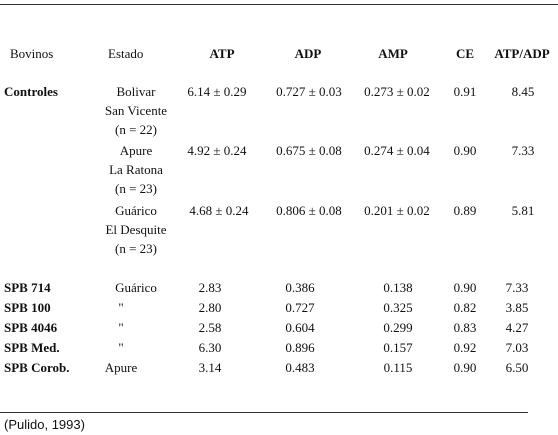 The image size is (558, 435). Describe the element at coordinates (397, 91) in the screenshot. I see `control-1-amp: 0.273 ± 0.02` at that location.